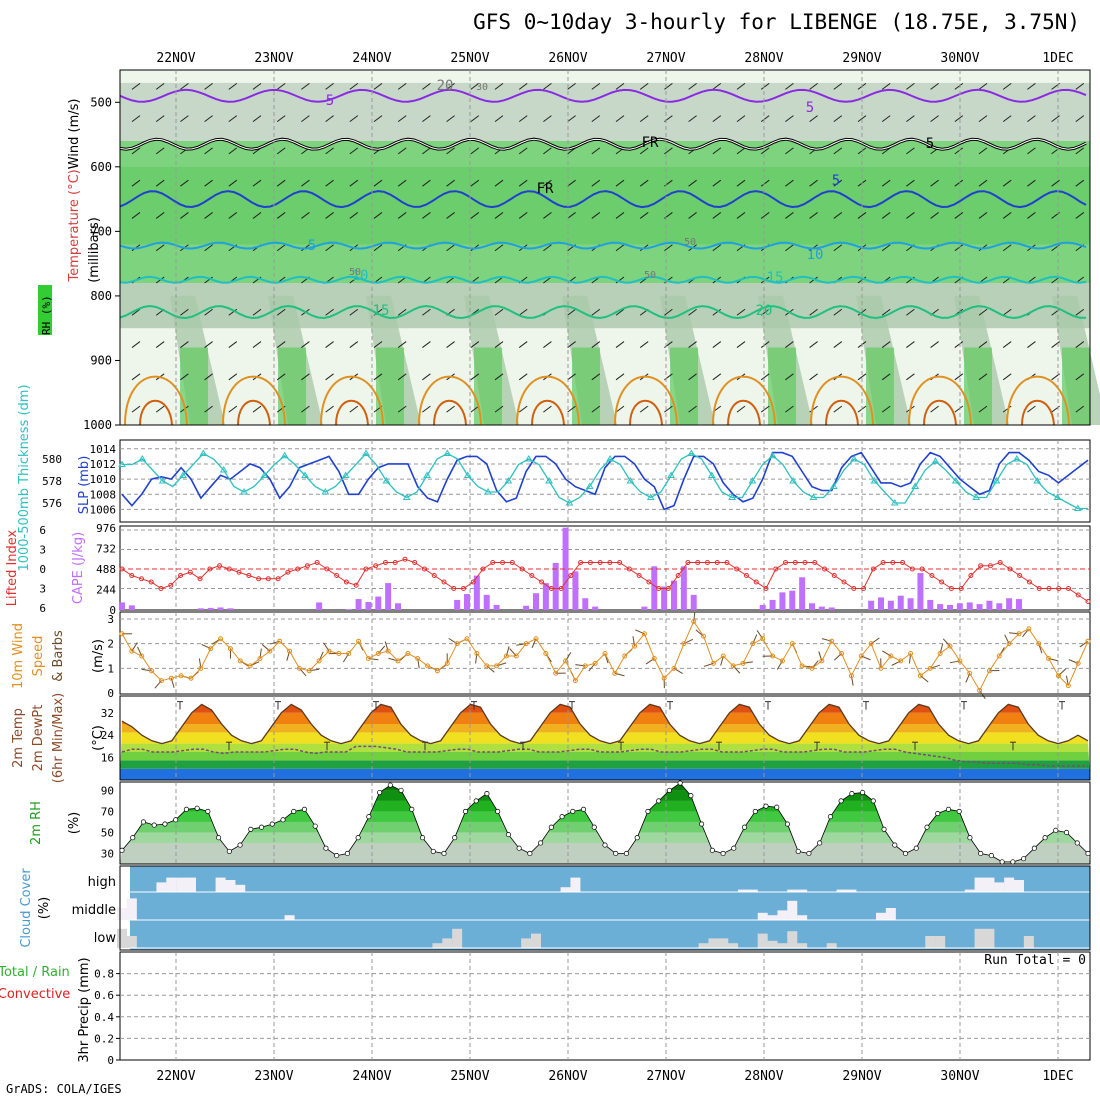 Image resolution: width=1100 pixels, height=1100 pixels. I want to click on cloud-unit: (%), so click(44, 908).